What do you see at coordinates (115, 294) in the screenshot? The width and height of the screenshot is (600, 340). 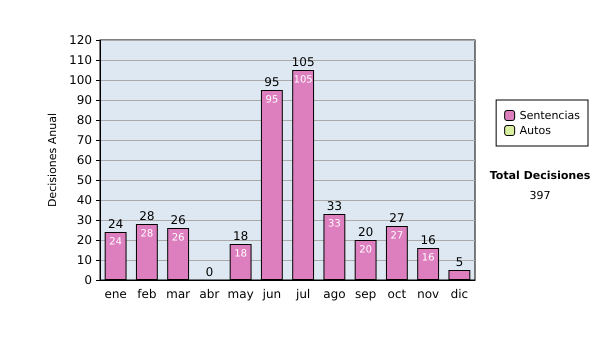 I see `x-tick-label: ene` at bounding box center [115, 294].